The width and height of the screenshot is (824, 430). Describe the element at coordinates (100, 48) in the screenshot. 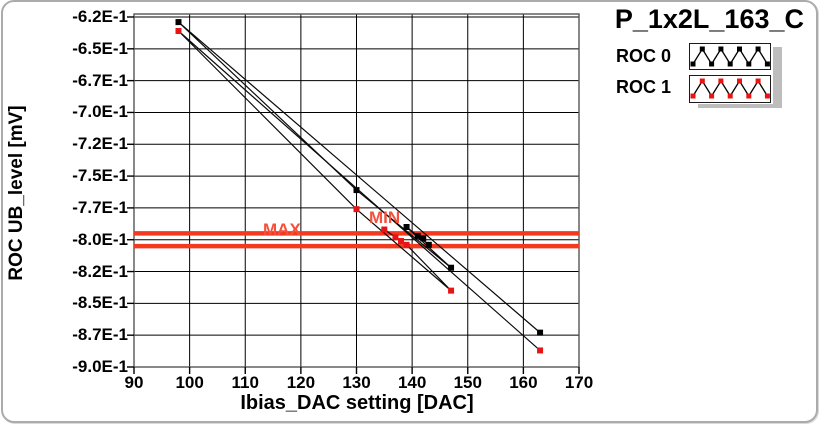

I see `y-tick-label: -6.5E-1` at that location.